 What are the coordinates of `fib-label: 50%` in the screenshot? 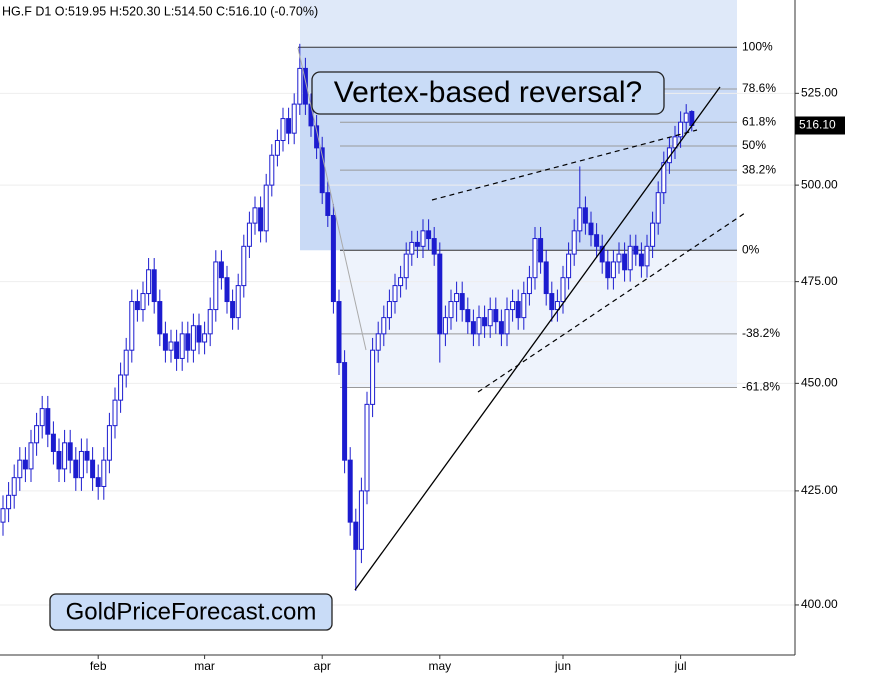 It's located at (754, 145).